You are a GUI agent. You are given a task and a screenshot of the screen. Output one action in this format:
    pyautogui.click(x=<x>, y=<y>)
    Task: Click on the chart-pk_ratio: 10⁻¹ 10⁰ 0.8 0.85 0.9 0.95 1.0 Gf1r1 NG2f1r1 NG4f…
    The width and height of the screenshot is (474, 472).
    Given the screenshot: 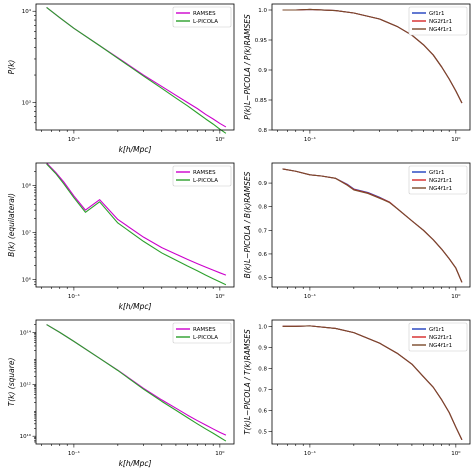 What is the action you would take?
    pyautogui.click(x=357, y=73)
    